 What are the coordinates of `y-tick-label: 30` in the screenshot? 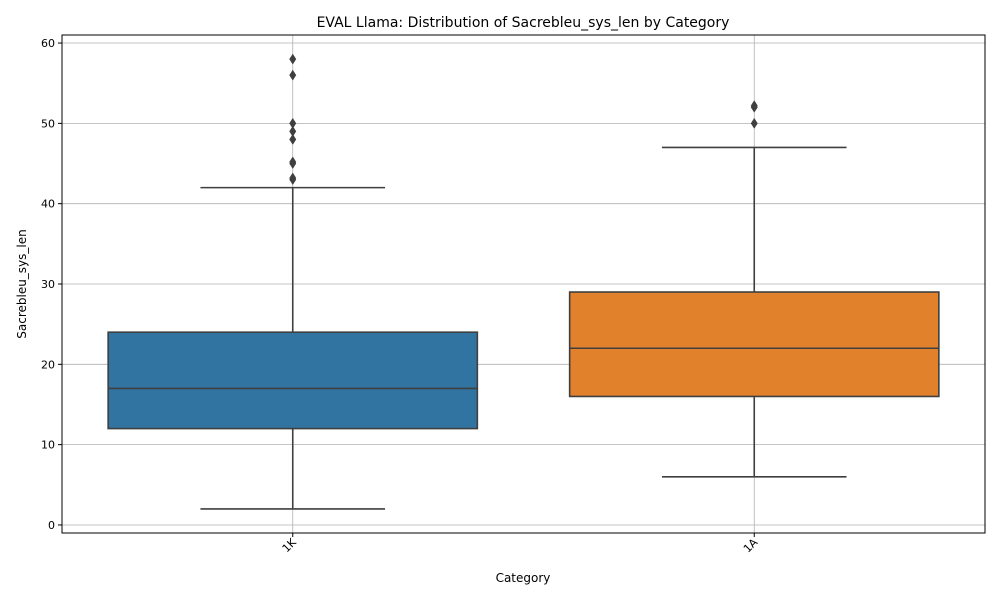 It's located at (48, 284).